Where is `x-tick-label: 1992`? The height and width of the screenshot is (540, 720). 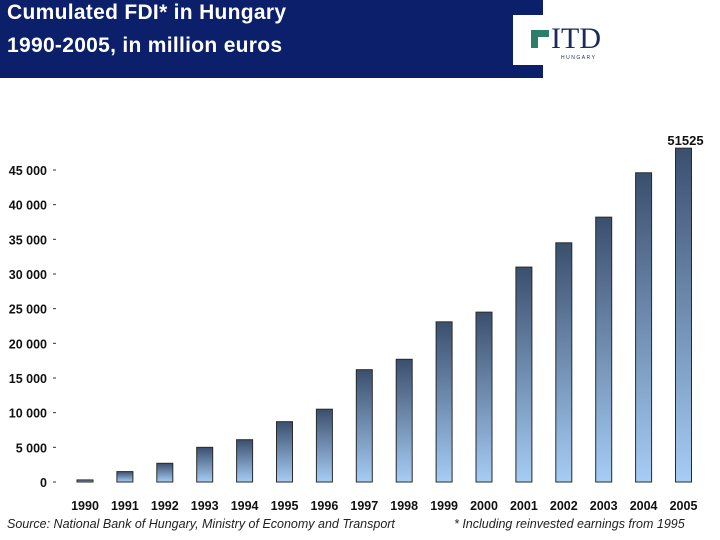
x-tick-label: 1992 is located at coordinates (165, 506).